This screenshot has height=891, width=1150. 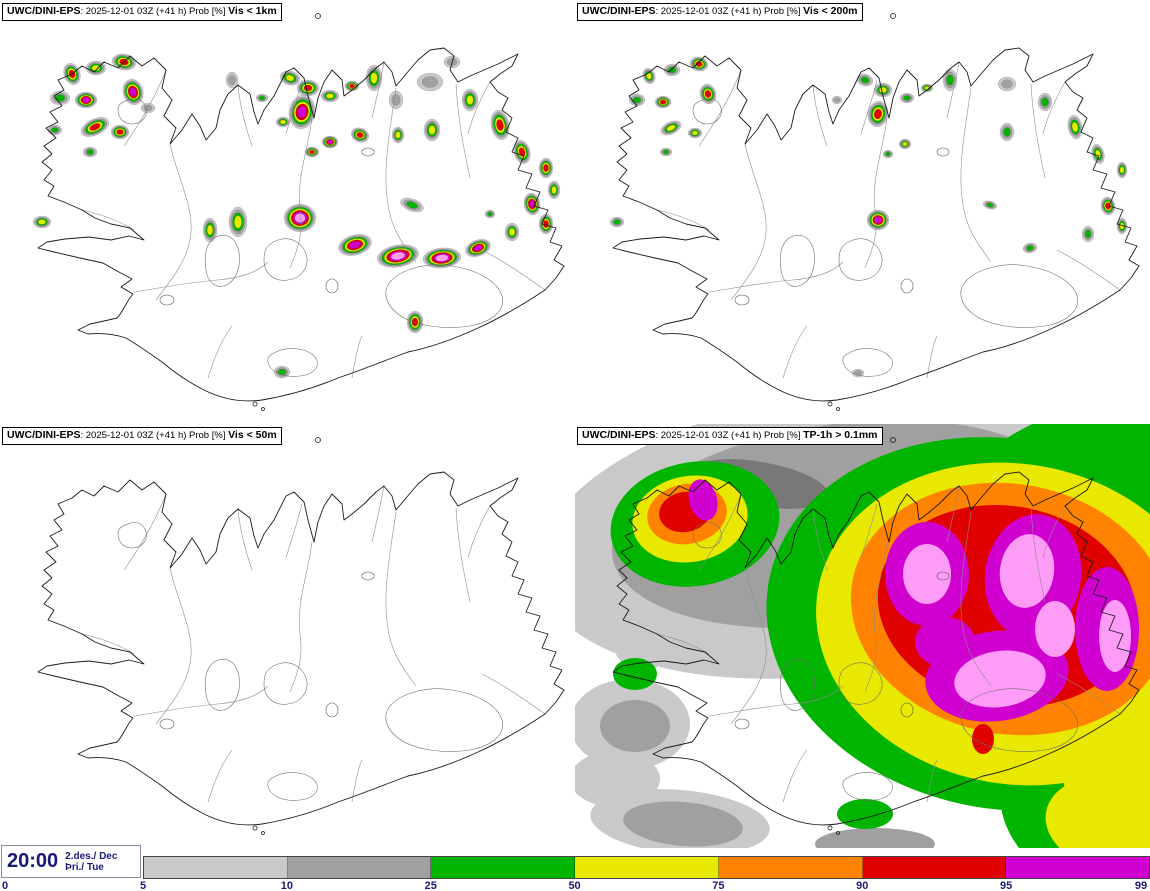 What do you see at coordinates (430, 885) in the screenshot?
I see `legend-label: 25` at bounding box center [430, 885].